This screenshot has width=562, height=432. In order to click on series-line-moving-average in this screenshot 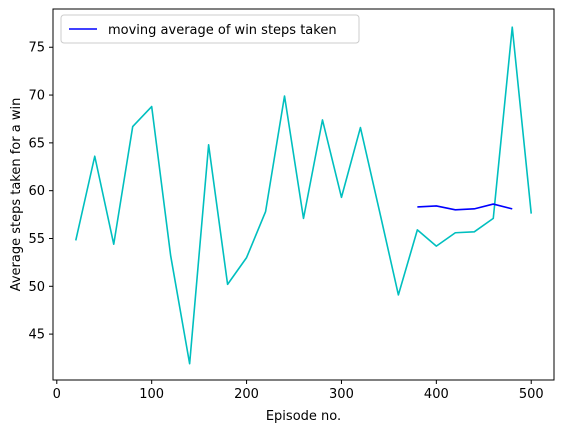, I will do `click(465, 207)`.